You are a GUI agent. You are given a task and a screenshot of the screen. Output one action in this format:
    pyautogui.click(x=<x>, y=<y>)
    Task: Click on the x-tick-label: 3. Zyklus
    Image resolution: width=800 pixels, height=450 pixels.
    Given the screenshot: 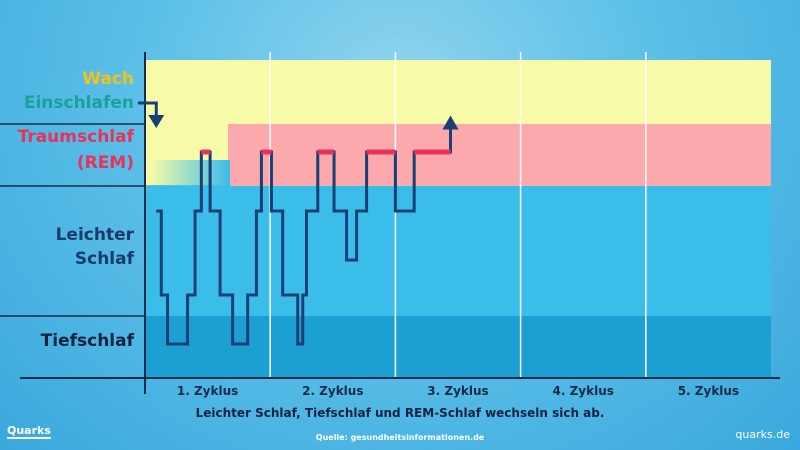 What is the action you would take?
    pyautogui.click(x=457, y=391)
    